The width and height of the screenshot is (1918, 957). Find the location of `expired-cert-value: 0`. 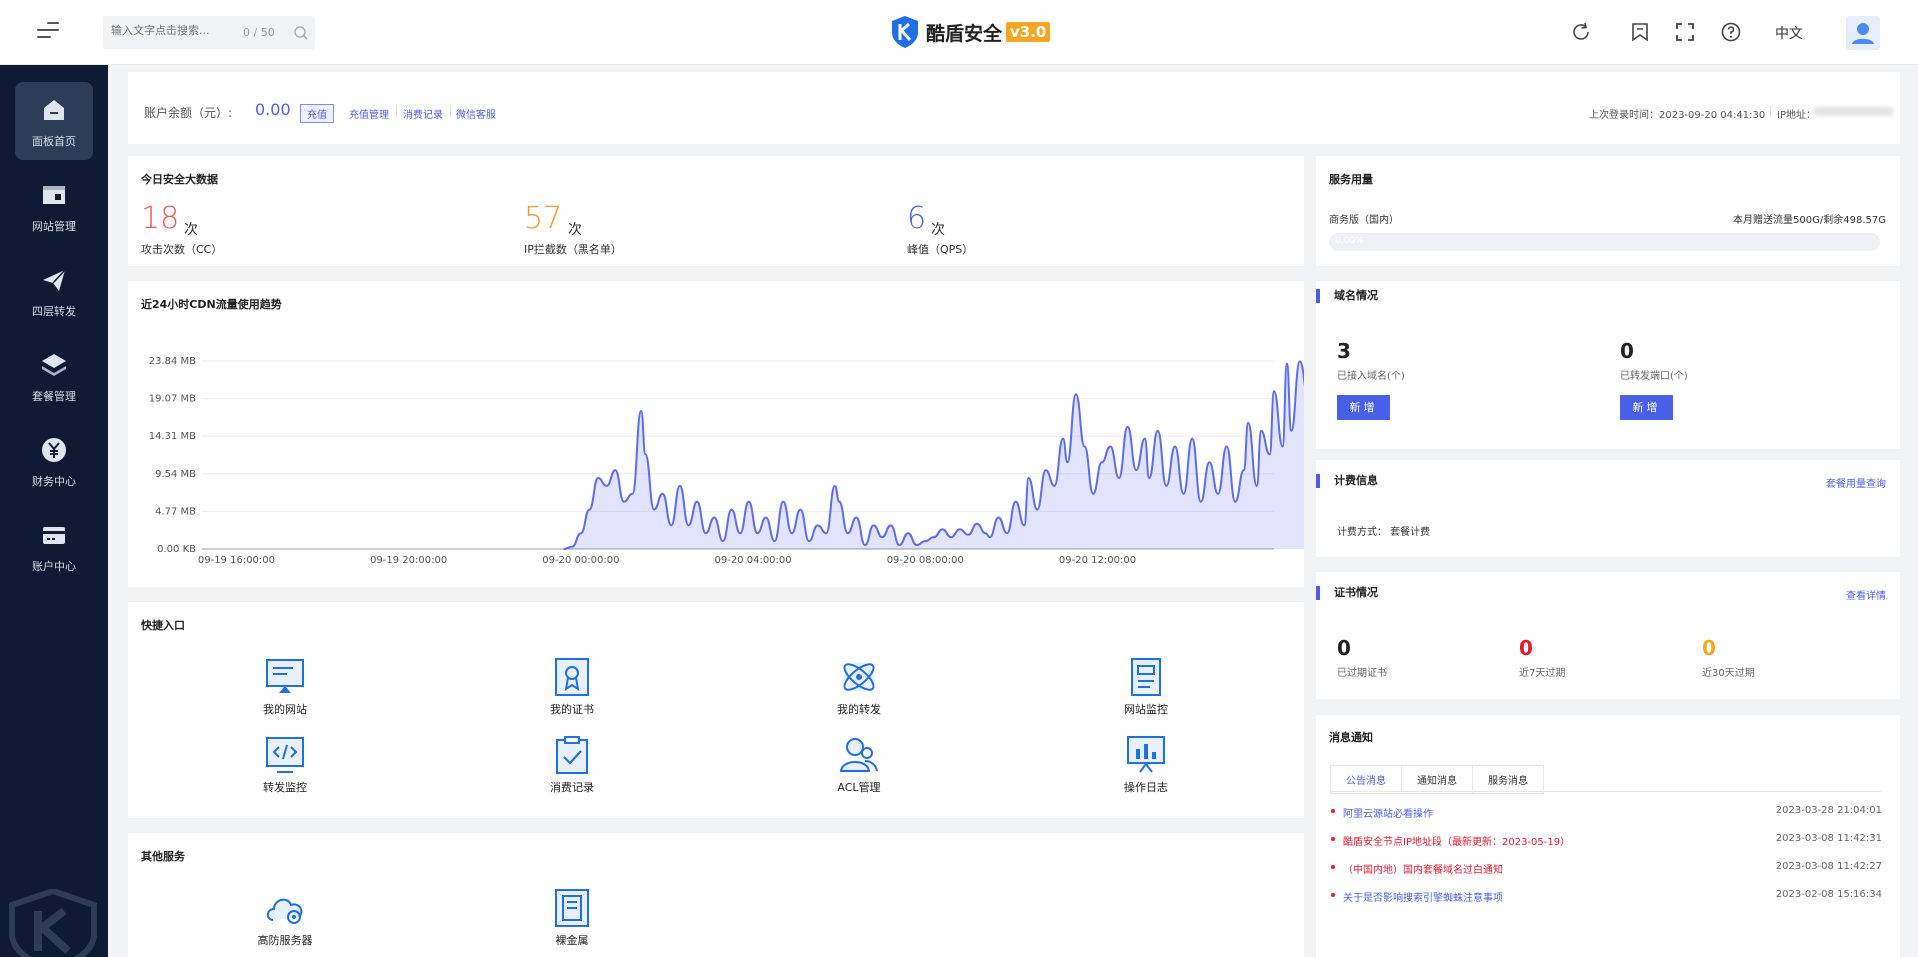

expired-cert-value: 0 is located at coordinates (1344, 648).